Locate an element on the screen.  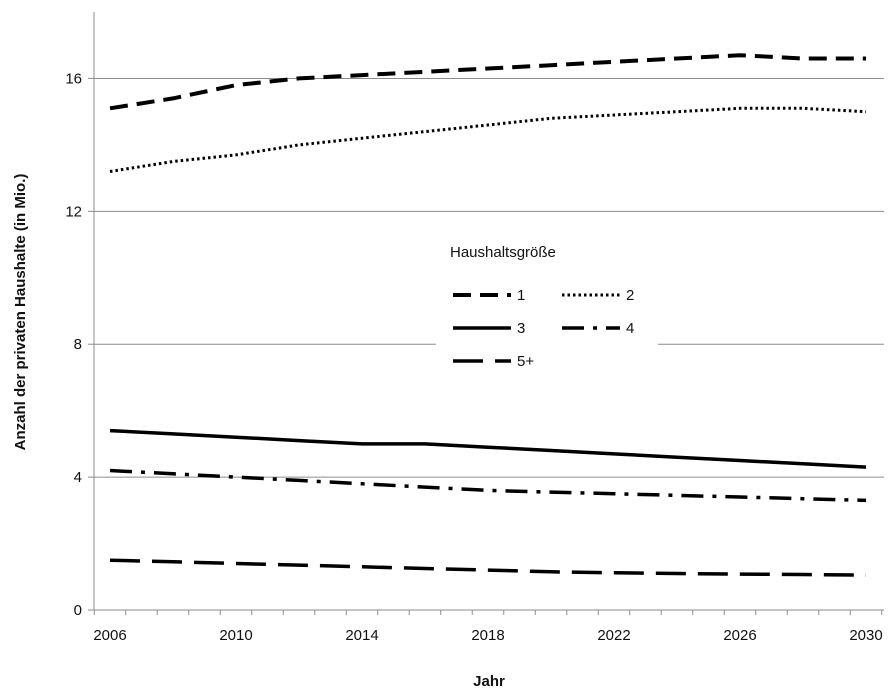
y-tick-label: 12 is located at coordinates (73, 211).